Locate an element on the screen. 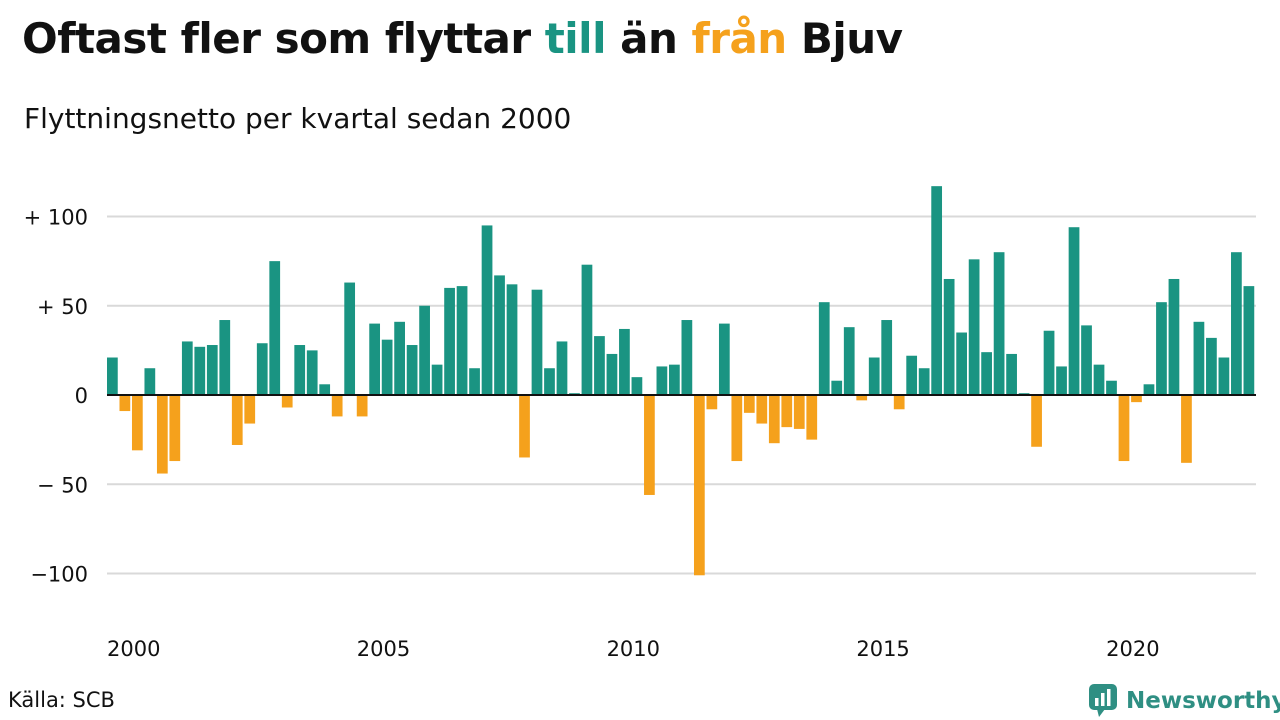 This screenshot has height=720, width=1280. brand-name: Newsworthy is located at coordinates (1203, 701).